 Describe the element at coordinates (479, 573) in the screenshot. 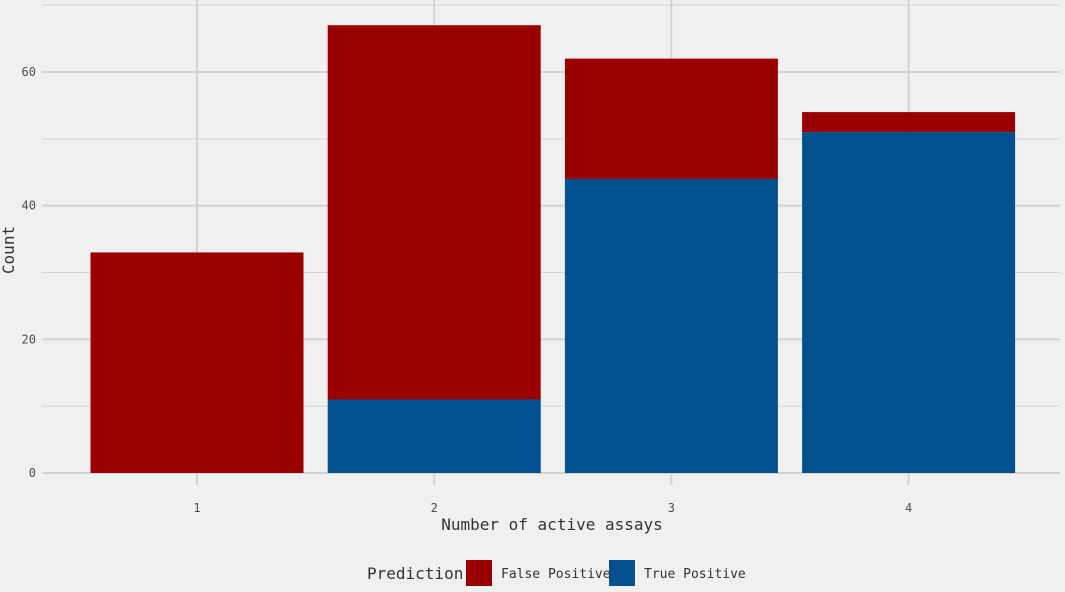

I see `legend-swatch-false-positive` at that location.